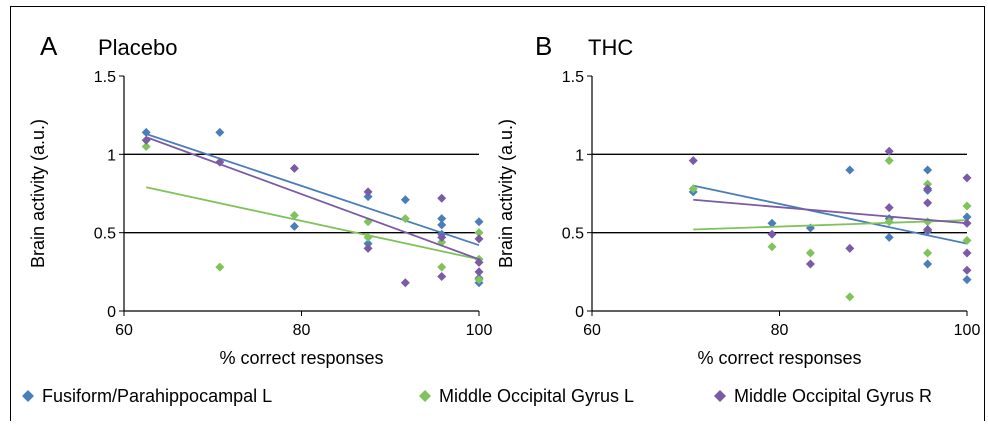  Describe the element at coordinates (157, 396) in the screenshot. I see `legend-label-fusiform-parahippocampal-l: Fusiform/Parahippocampal L` at that location.